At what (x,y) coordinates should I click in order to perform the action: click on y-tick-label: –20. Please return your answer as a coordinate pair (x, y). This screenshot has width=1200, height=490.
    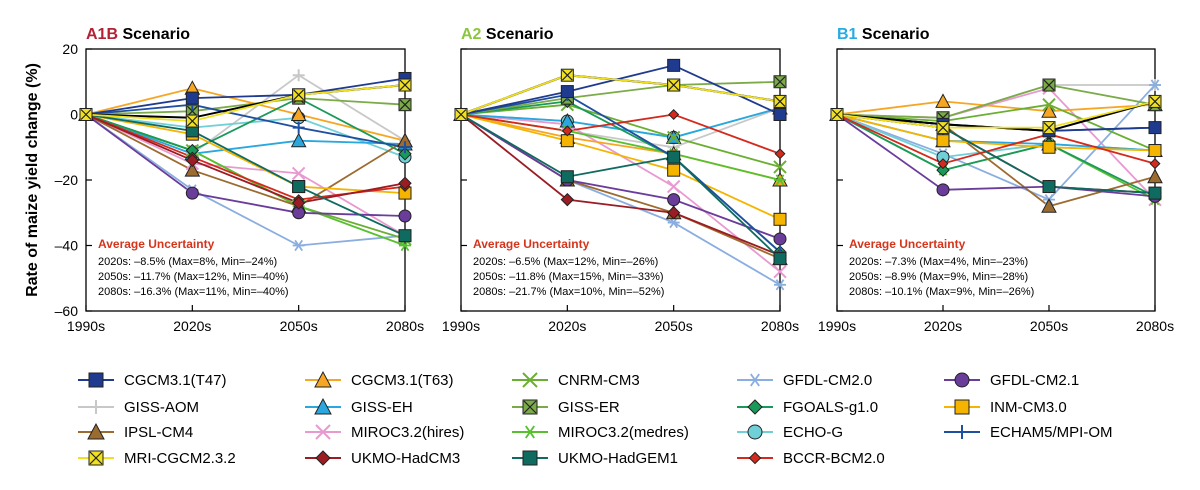
    Looking at the image, I should click on (67, 180).